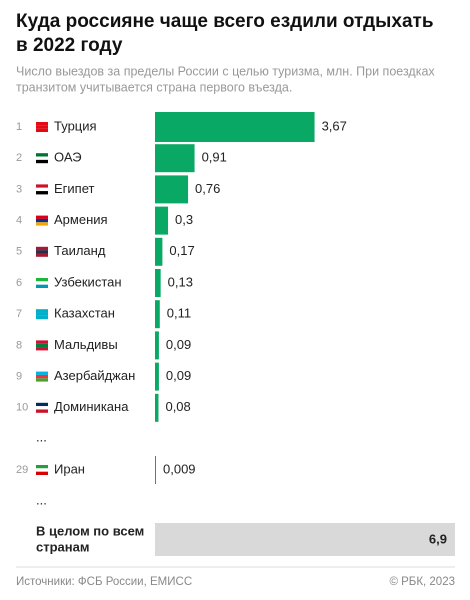  I want to click on category-label: ОАЭ, so click(68, 157).